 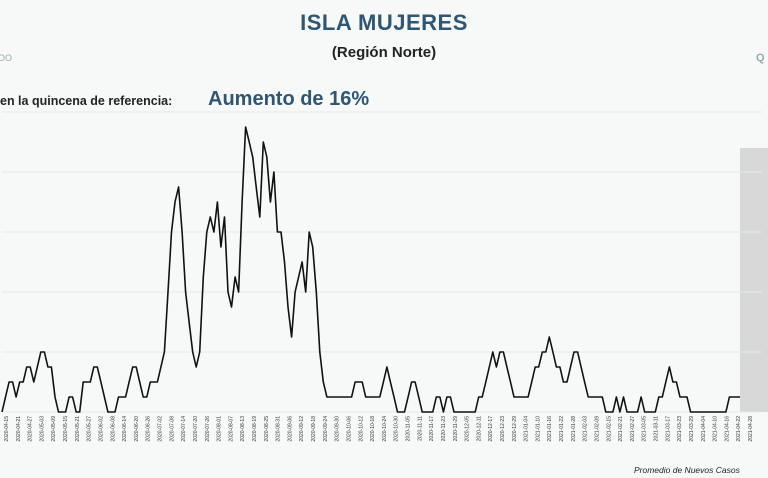 What do you see at coordinates (760, 58) in the screenshot?
I see `edge-right-fragment: Q` at bounding box center [760, 58].